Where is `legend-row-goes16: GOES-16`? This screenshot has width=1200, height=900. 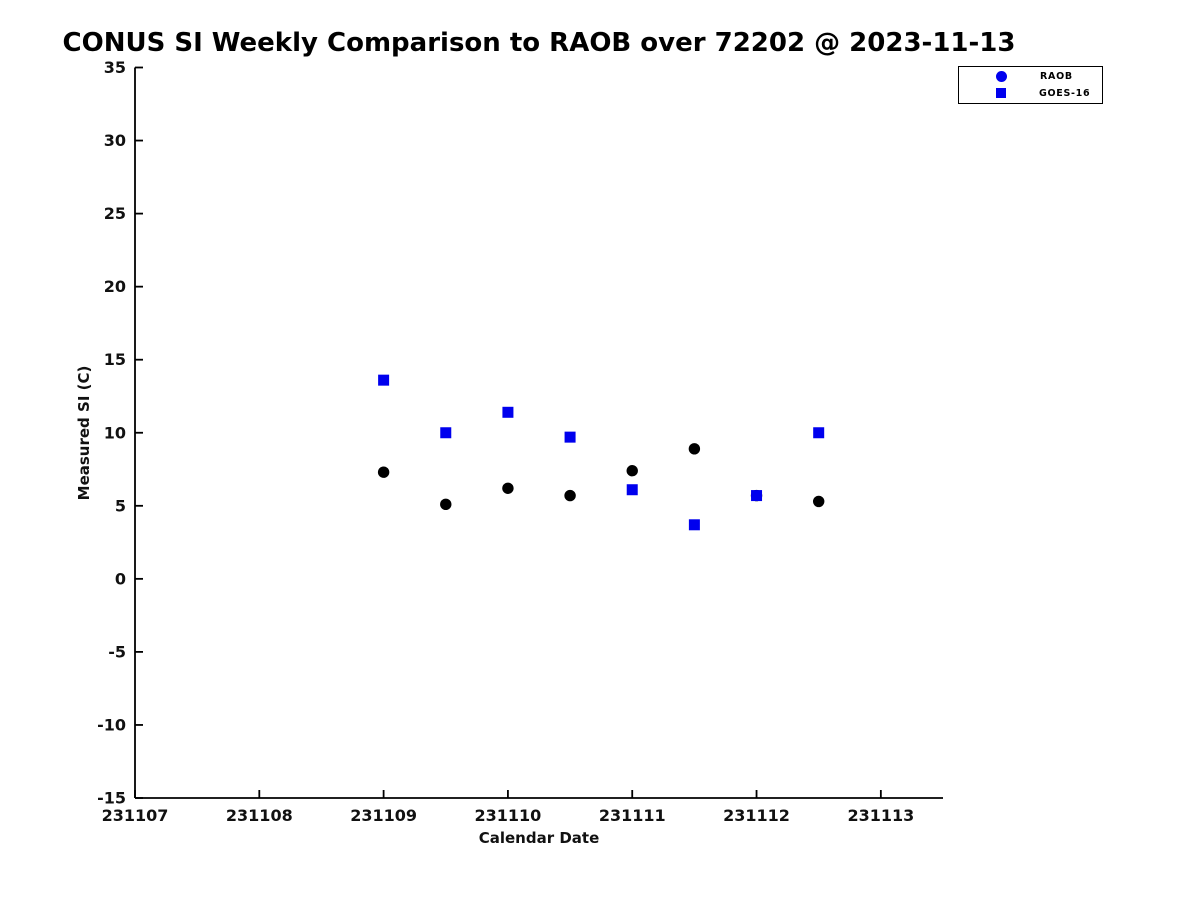 legend-row-goes16: GOES-16 is located at coordinates (1030, 93).